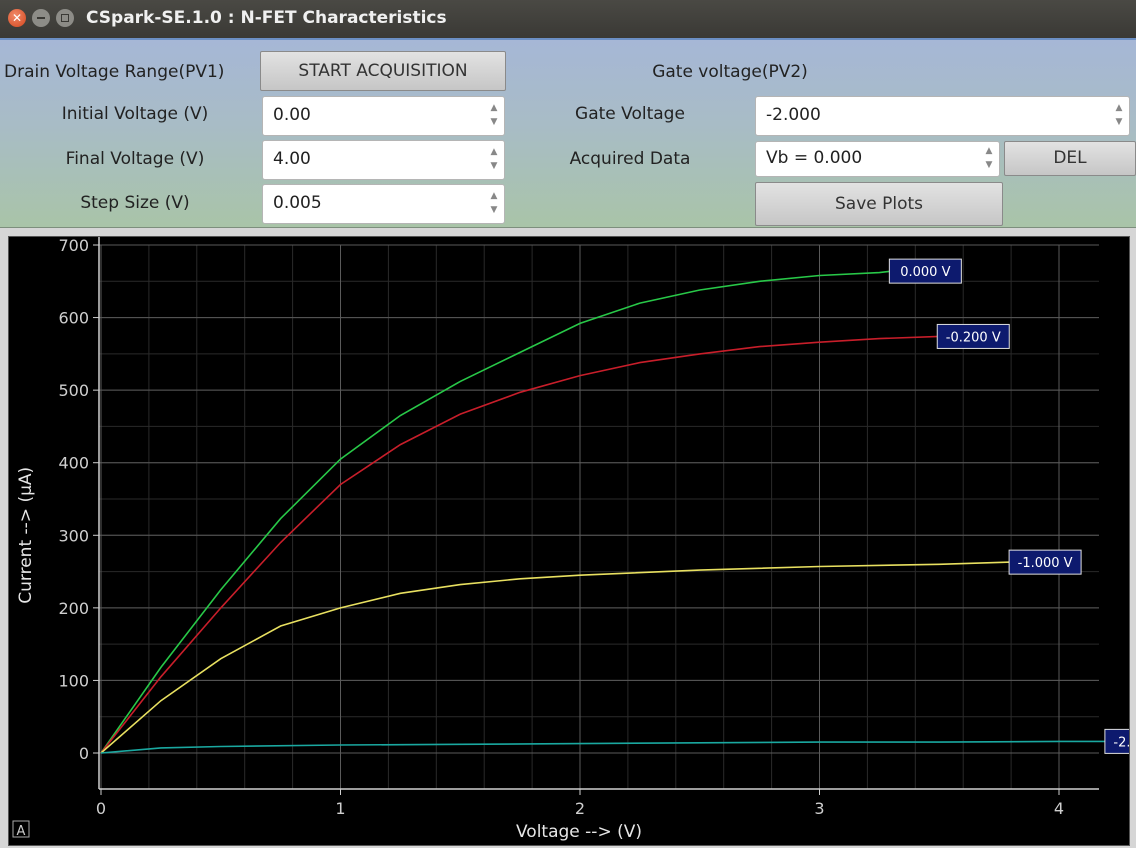 This screenshot has width=1136, height=848. Describe the element at coordinates (819, 808) in the screenshot. I see `x-tick-label: 3` at that location.